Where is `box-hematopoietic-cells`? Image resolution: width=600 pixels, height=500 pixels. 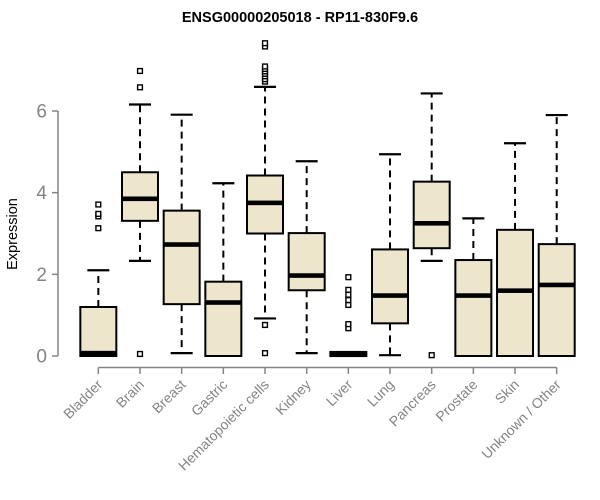
box-hematopoietic-cells is located at coordinates (265, 198).